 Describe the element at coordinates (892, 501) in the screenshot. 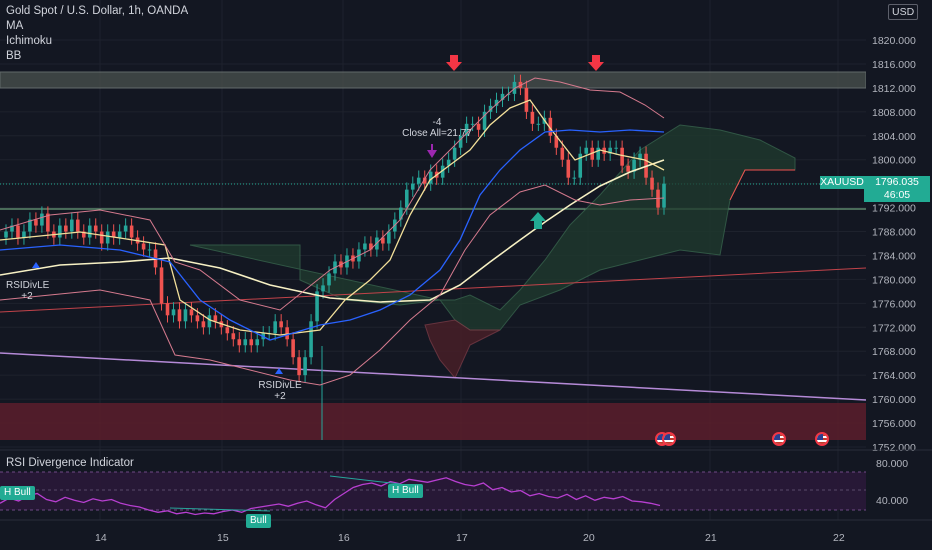

I see `rsi-level-label: 40.000` at that location.